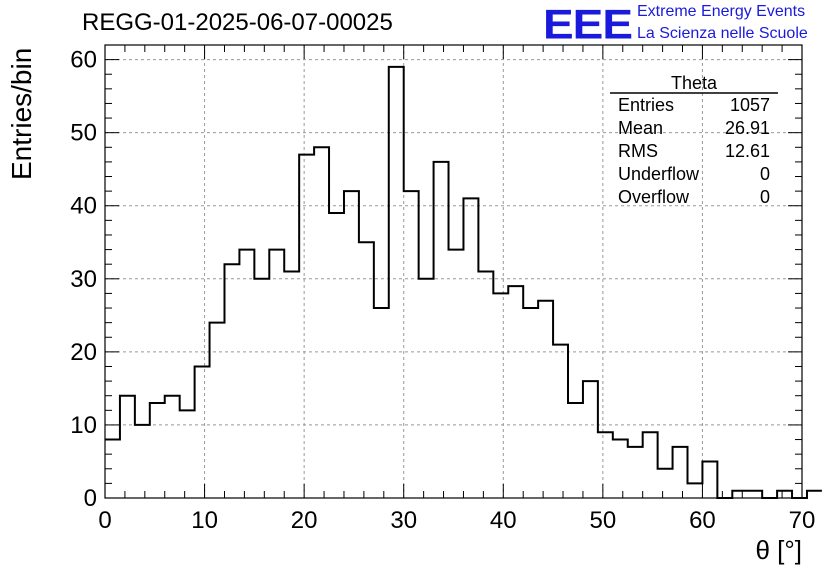 This screenshot has width=836, height=572. What do you see at coordinates (83, 279) in the screenshot?
I see `y-tick-label: 30` at bounding box center [83, 279].